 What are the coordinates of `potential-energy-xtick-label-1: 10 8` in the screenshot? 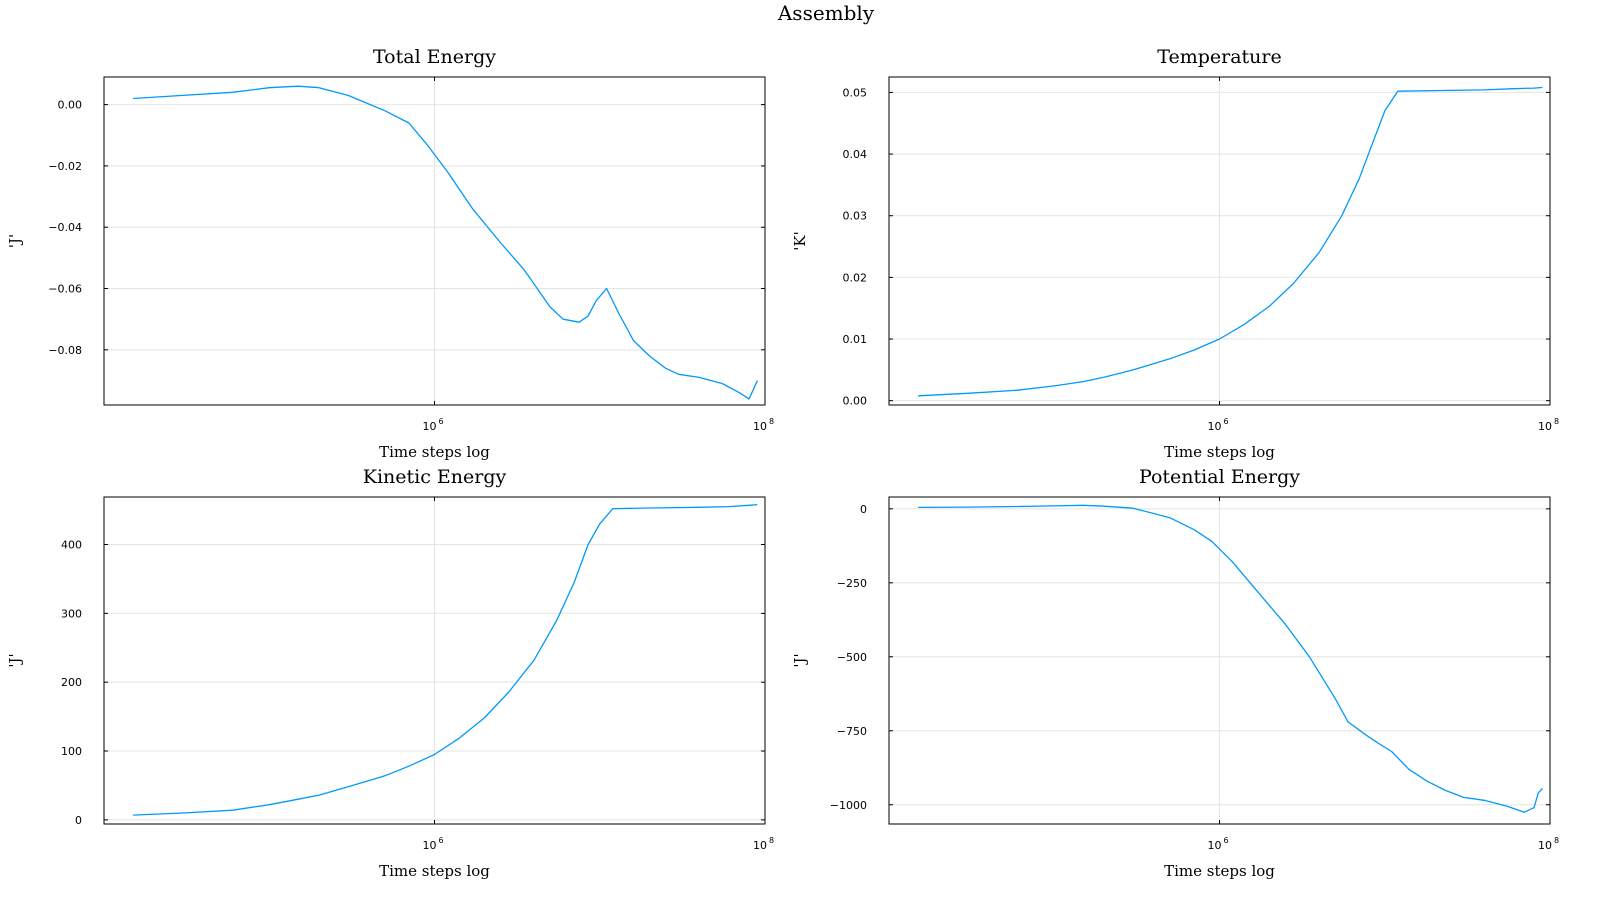 It's located at (1548, 844).